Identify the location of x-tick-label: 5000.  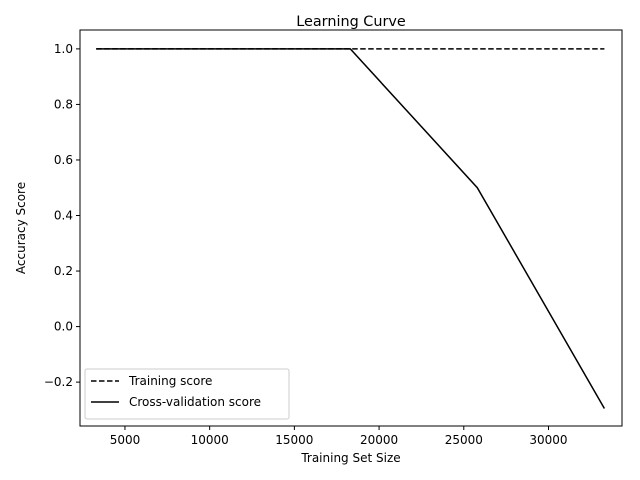
(125, 440).